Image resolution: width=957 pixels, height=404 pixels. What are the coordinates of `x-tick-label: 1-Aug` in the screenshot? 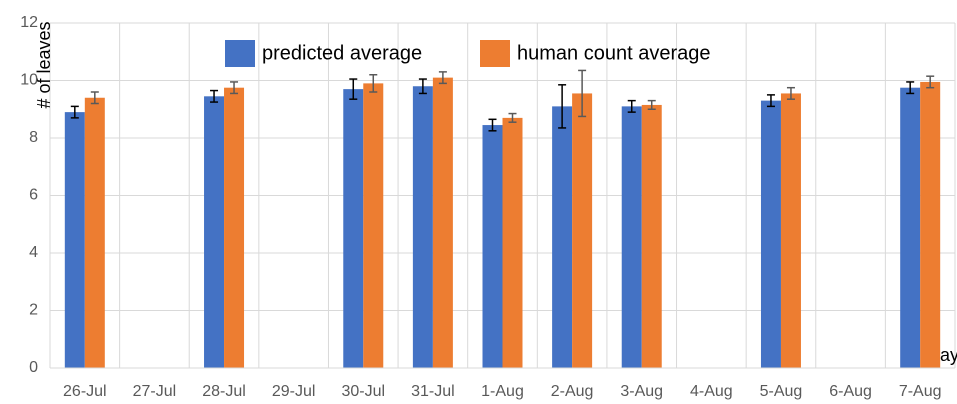 It's located at (502, 391).